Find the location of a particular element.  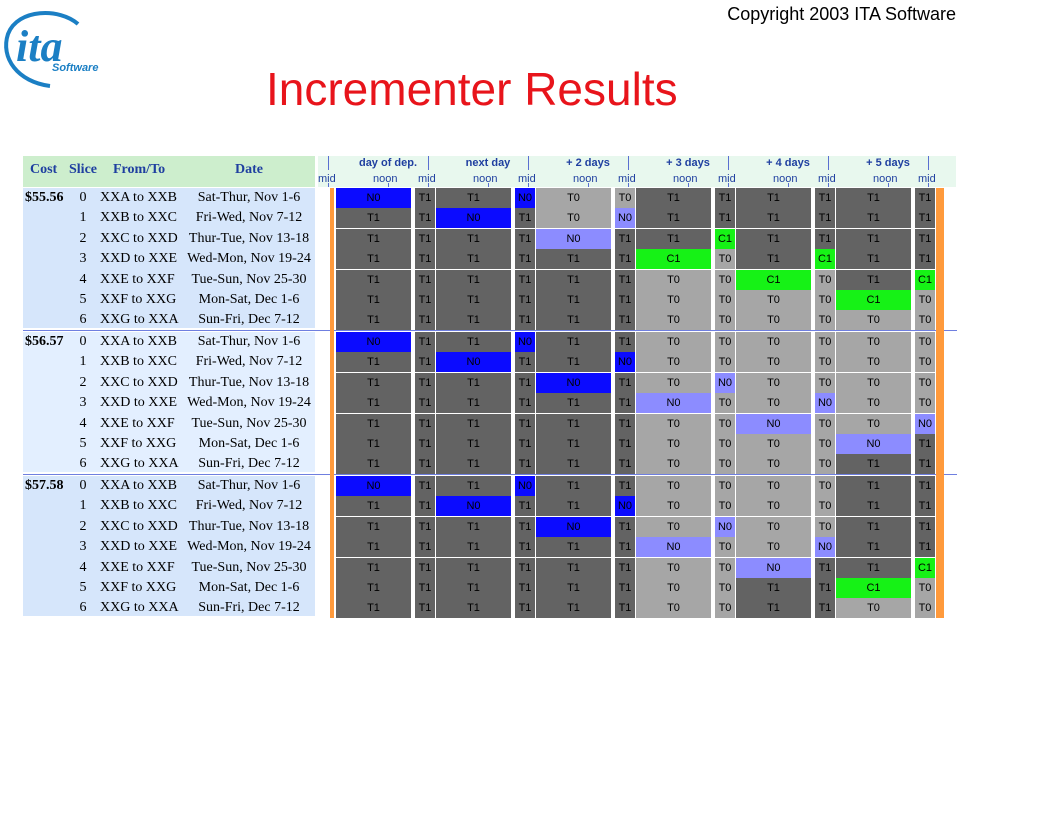

table-row: 3 XXD to XXE Wed-Mon, Nov 19-24 is located at coordinates (169, 547).